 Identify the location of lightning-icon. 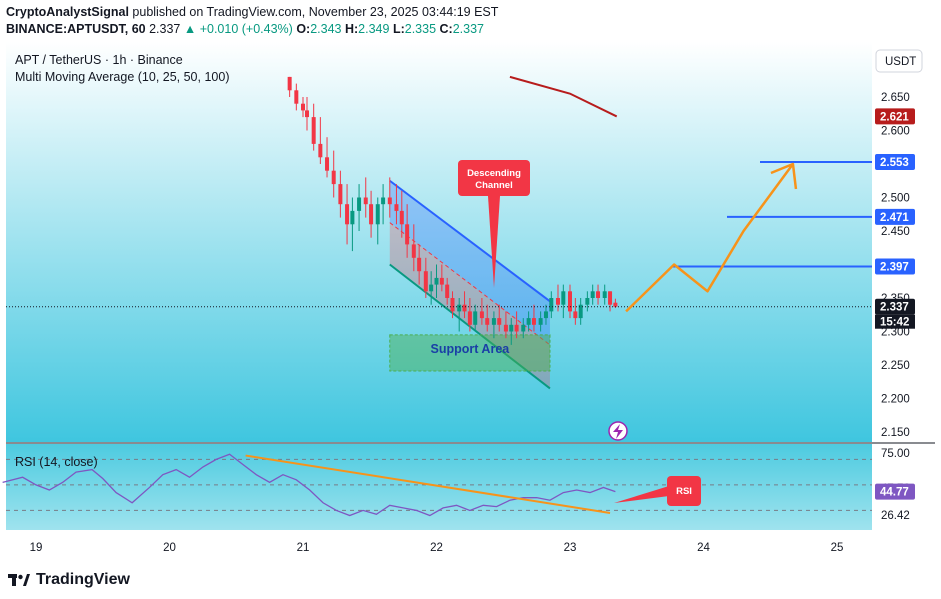
(618, 431).